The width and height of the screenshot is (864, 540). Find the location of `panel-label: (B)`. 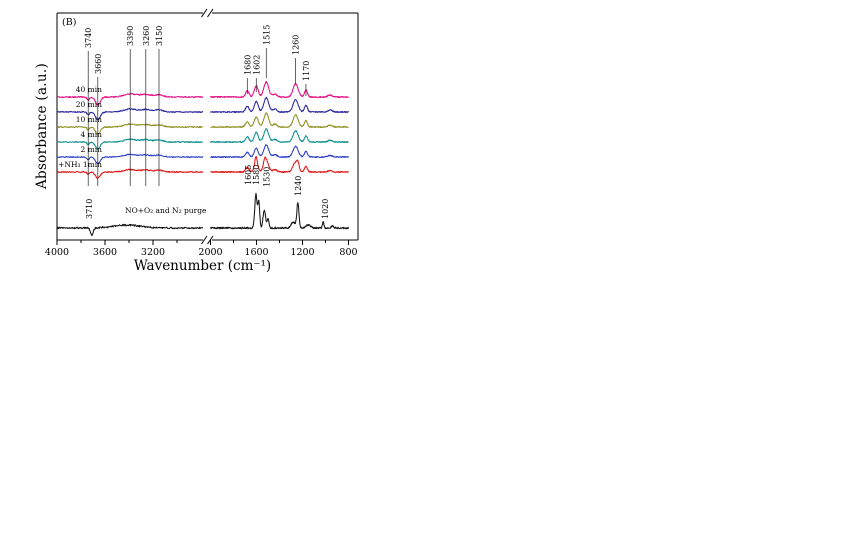

panel-label: (B) is located at coordinates (69, 22).